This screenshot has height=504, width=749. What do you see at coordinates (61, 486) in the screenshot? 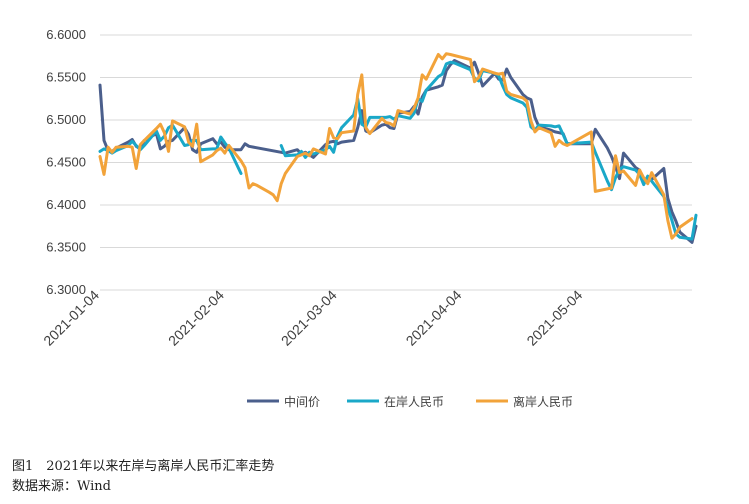
I see `data-source-note: 数据来源：Wind` at bounding box center [61, 486].